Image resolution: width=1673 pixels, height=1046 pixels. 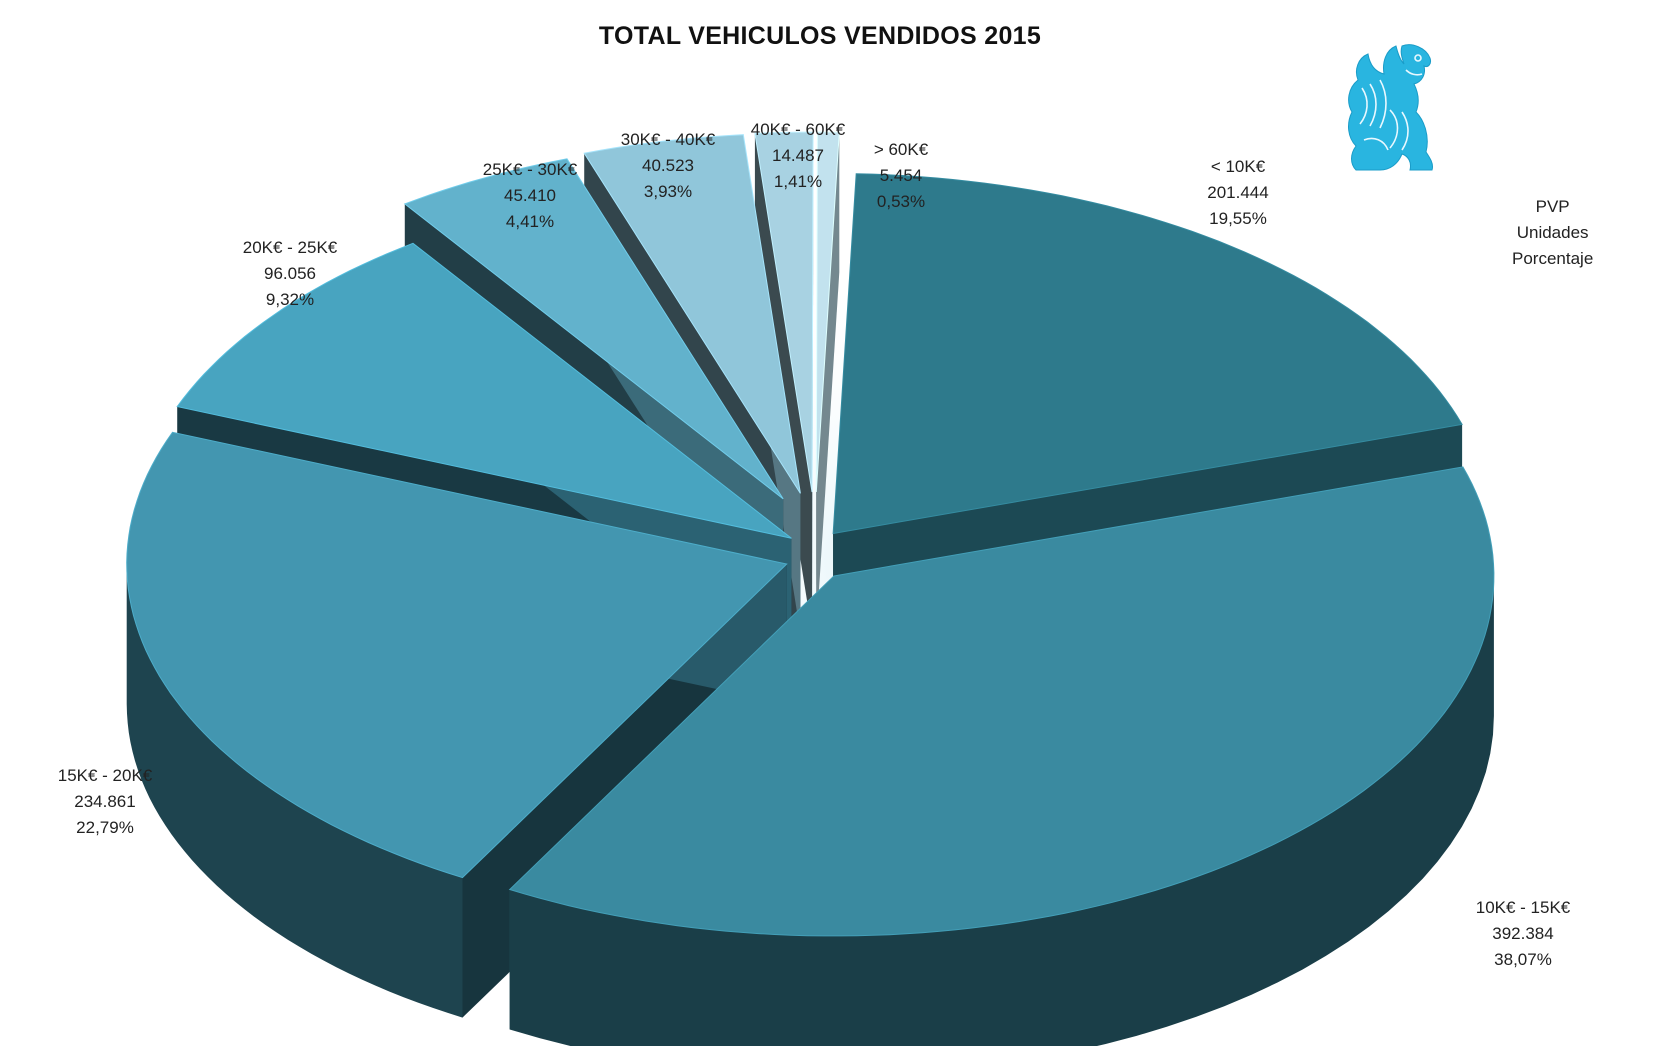 I want to click on griffin-logo-icon, so click(x=1390, y=107).